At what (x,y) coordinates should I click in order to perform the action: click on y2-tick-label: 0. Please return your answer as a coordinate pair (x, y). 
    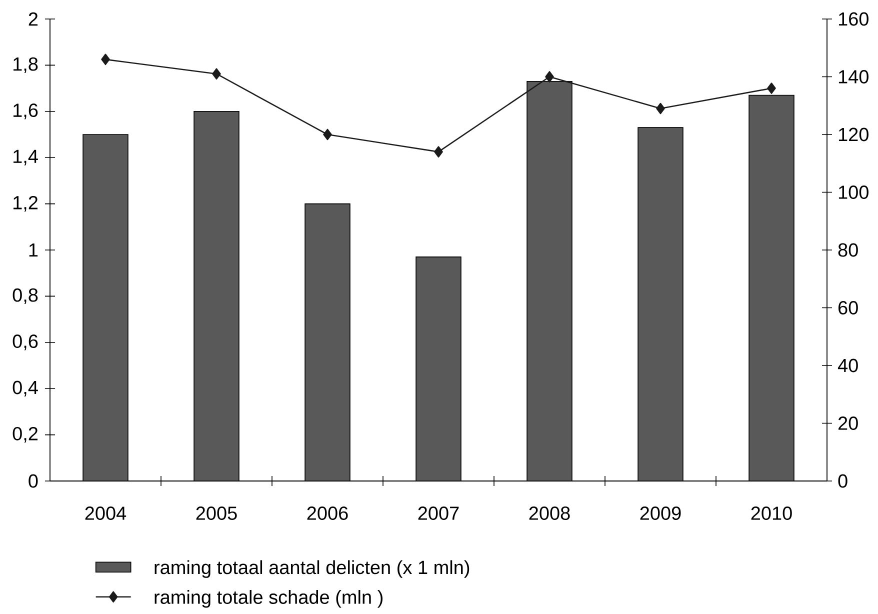
    Looking at the image, I should click on (843, 481).